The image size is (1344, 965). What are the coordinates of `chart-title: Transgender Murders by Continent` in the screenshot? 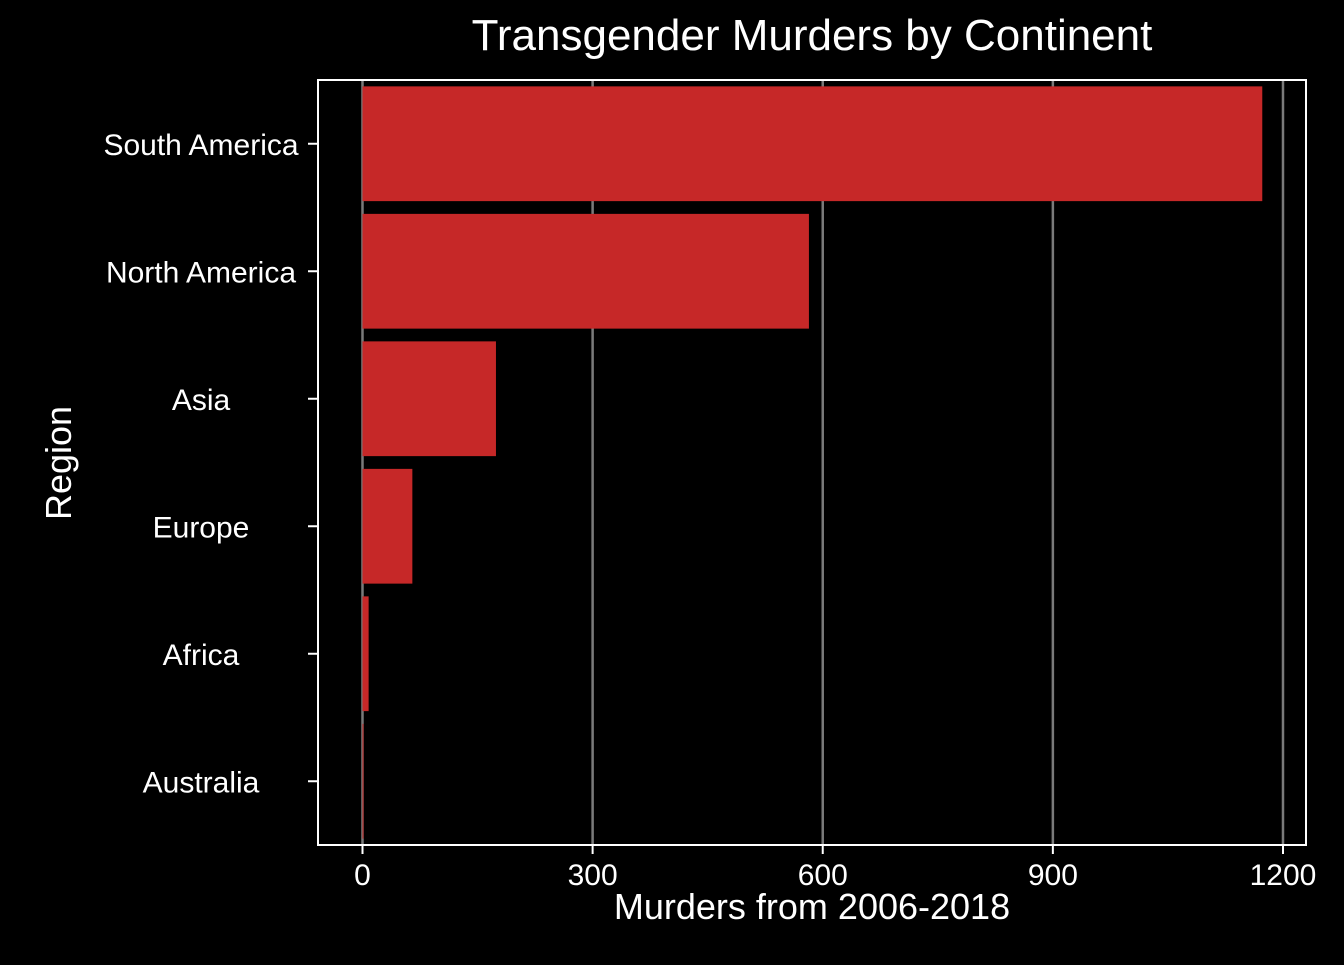 It's located at (812, 35).